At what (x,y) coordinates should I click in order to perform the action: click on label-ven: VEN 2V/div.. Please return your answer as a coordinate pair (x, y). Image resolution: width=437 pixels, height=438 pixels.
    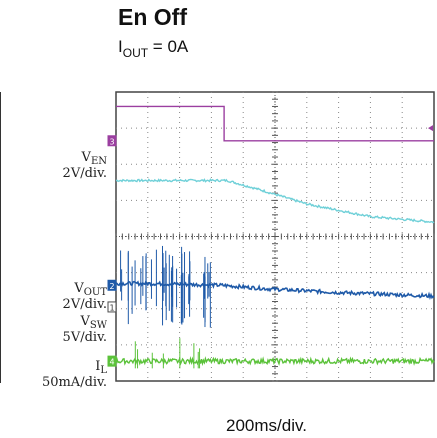
    Looking at the image, I should click on (85, 165).